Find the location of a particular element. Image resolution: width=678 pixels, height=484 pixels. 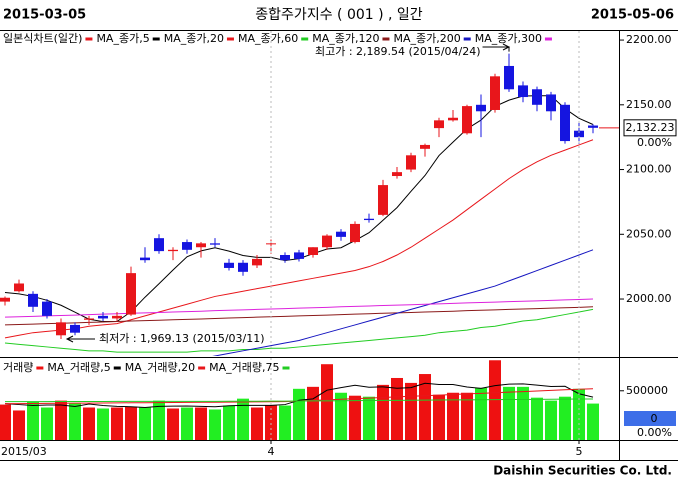

end-date: 2015-05-06 is located at coordinates (632, 15).